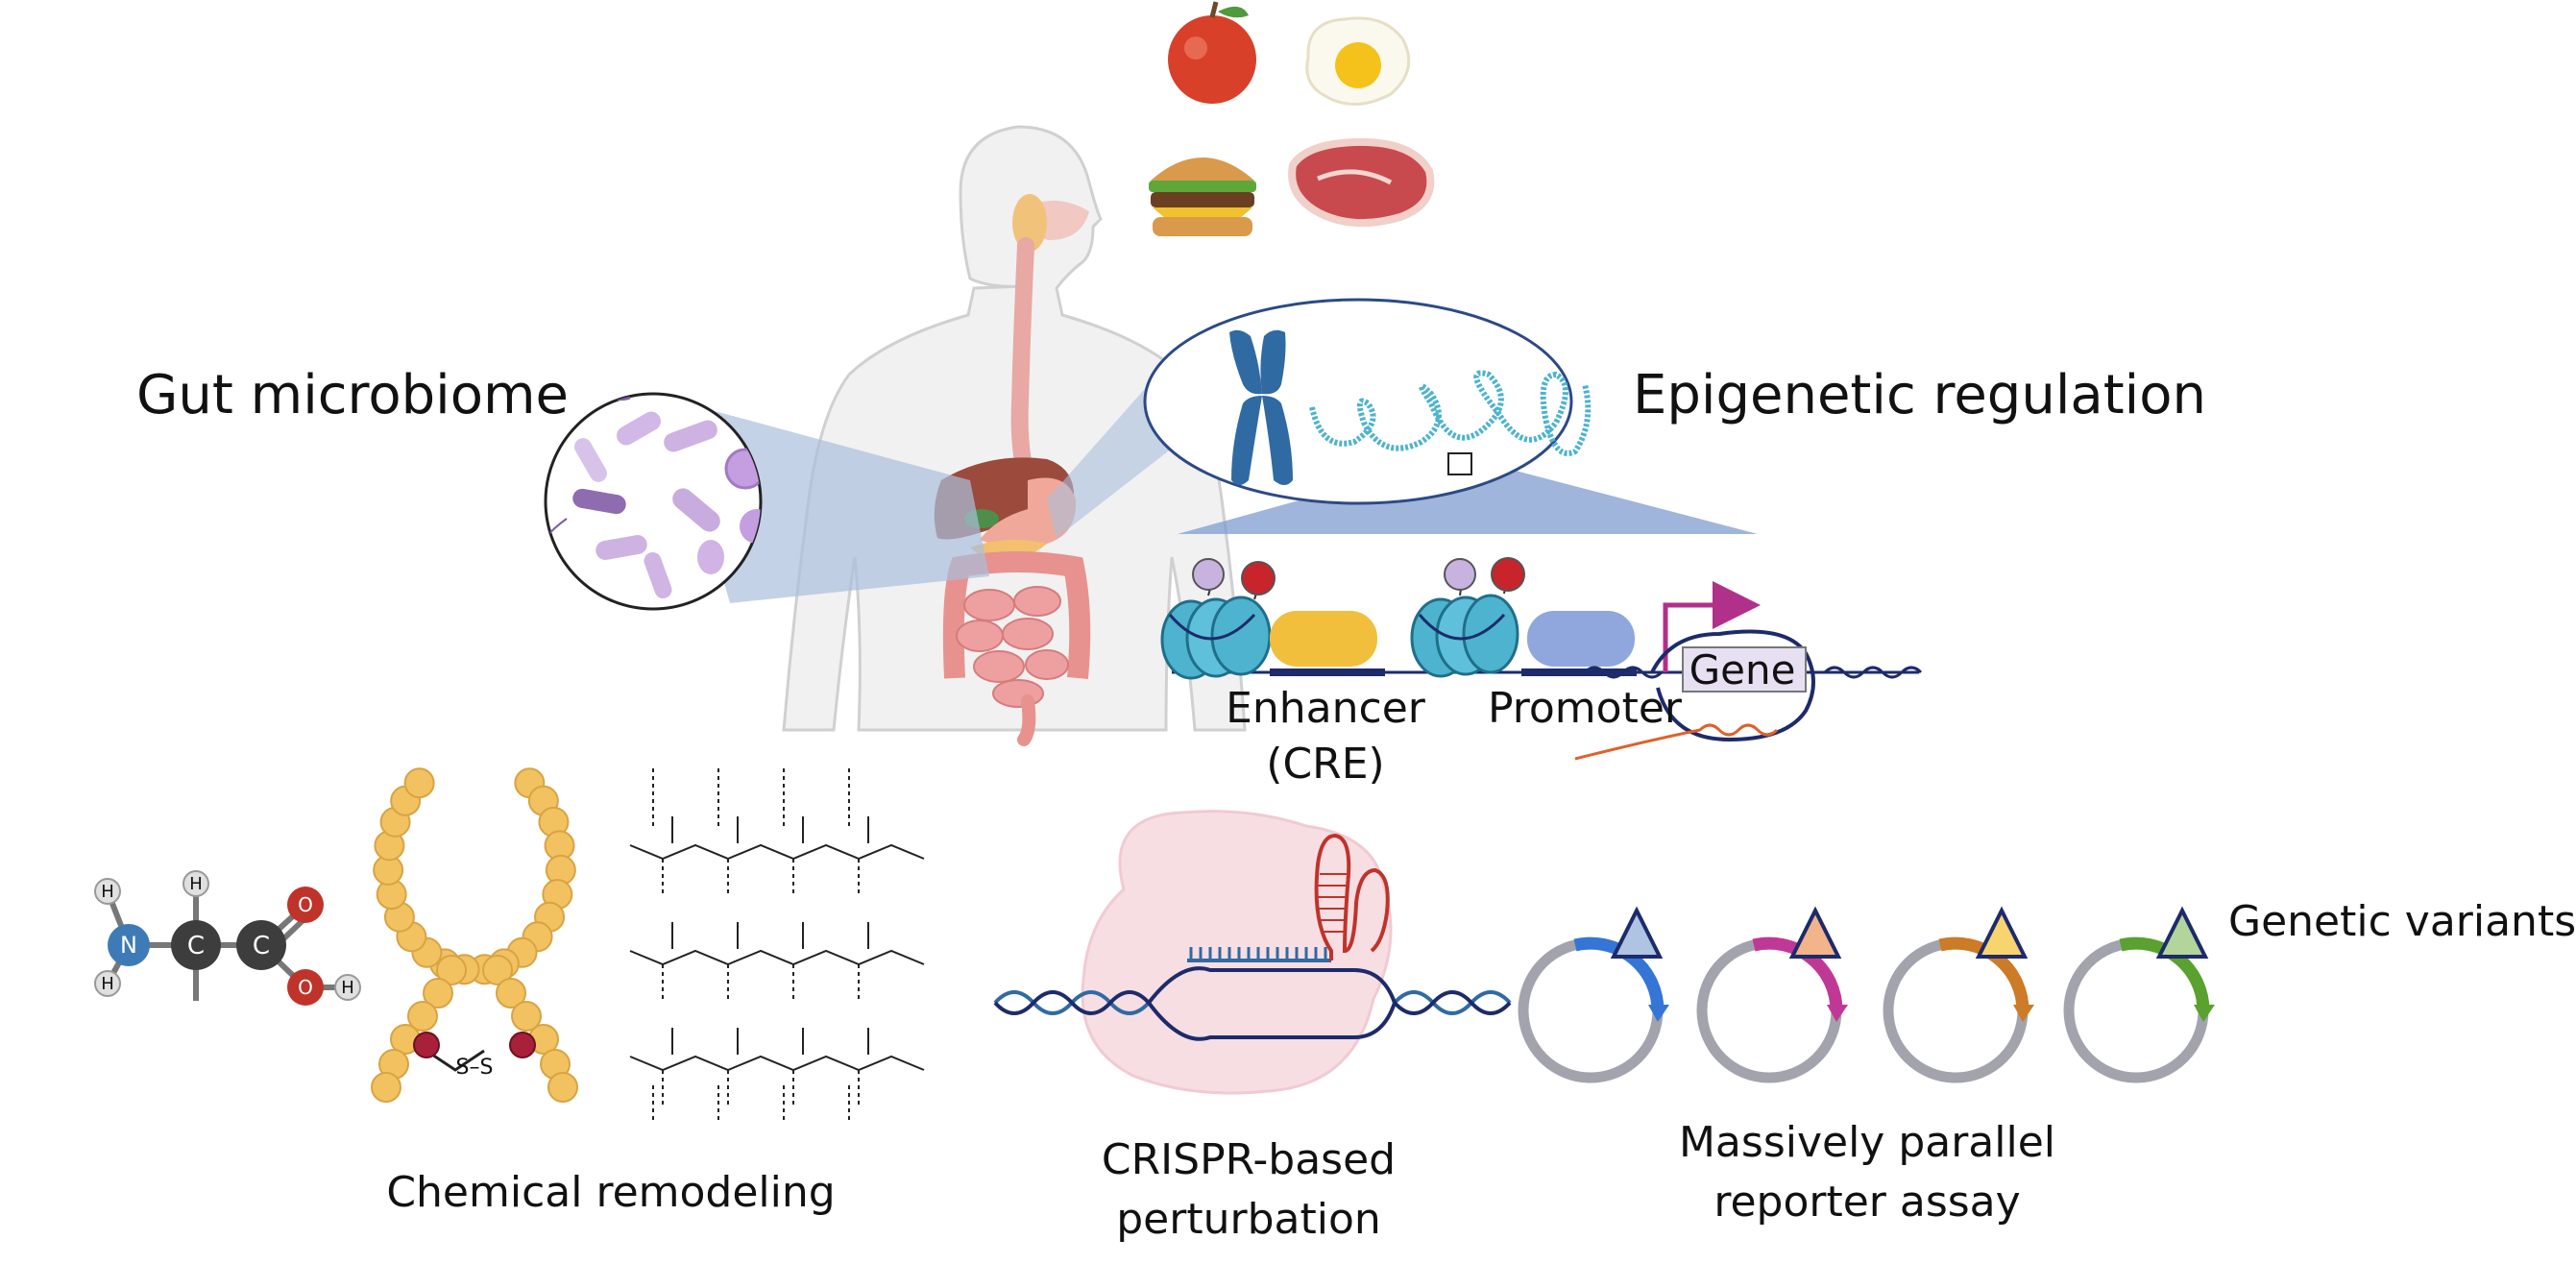  What do you see at coordinates (352, 395) in the screenshot?
I see `gut-microbiome-label: Gut microbiome` at bounding box center [352, 395].